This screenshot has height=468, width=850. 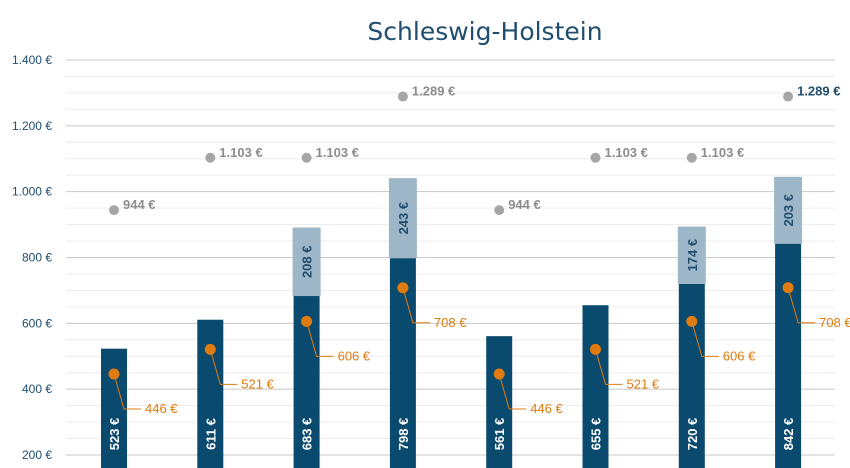 I want to click on y-tick-label: 1.000 €, so click(x=32, y=192).